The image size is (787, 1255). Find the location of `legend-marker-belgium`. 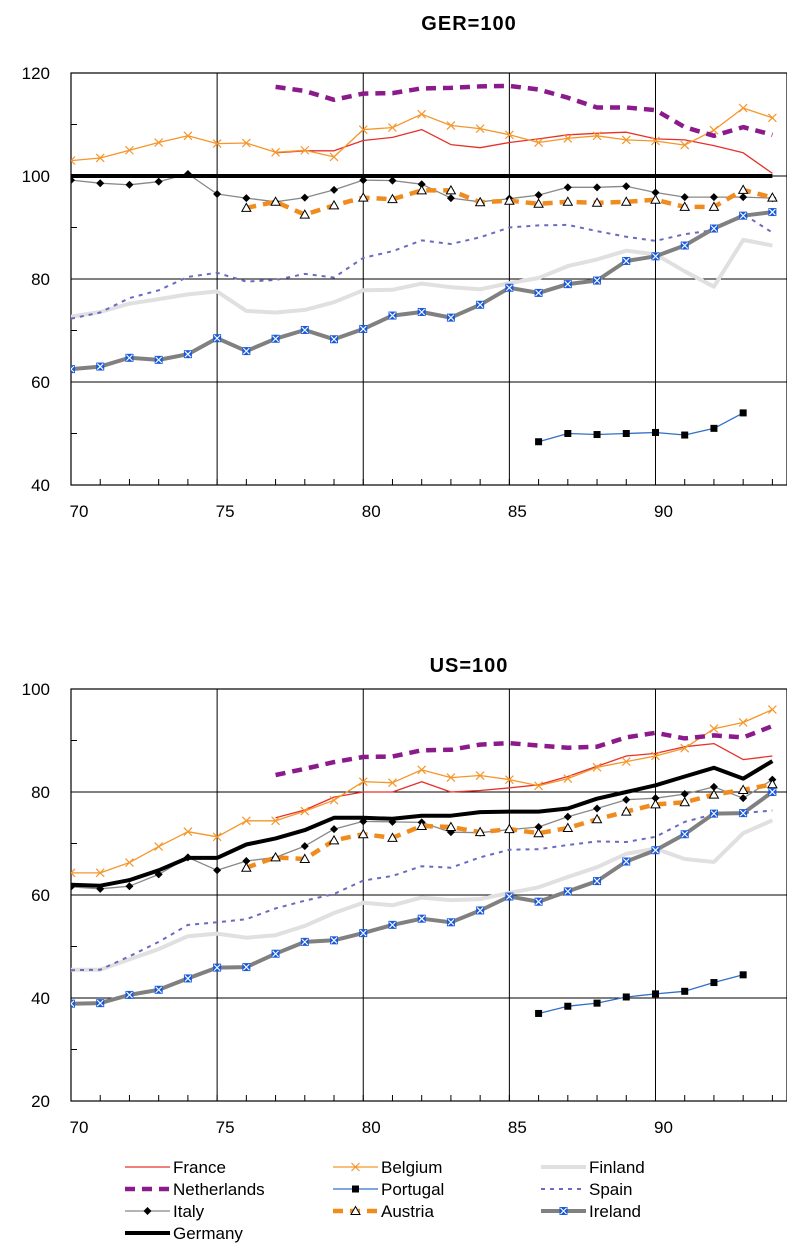

legend-marker-belgium is located at coordinates (355, 1167).